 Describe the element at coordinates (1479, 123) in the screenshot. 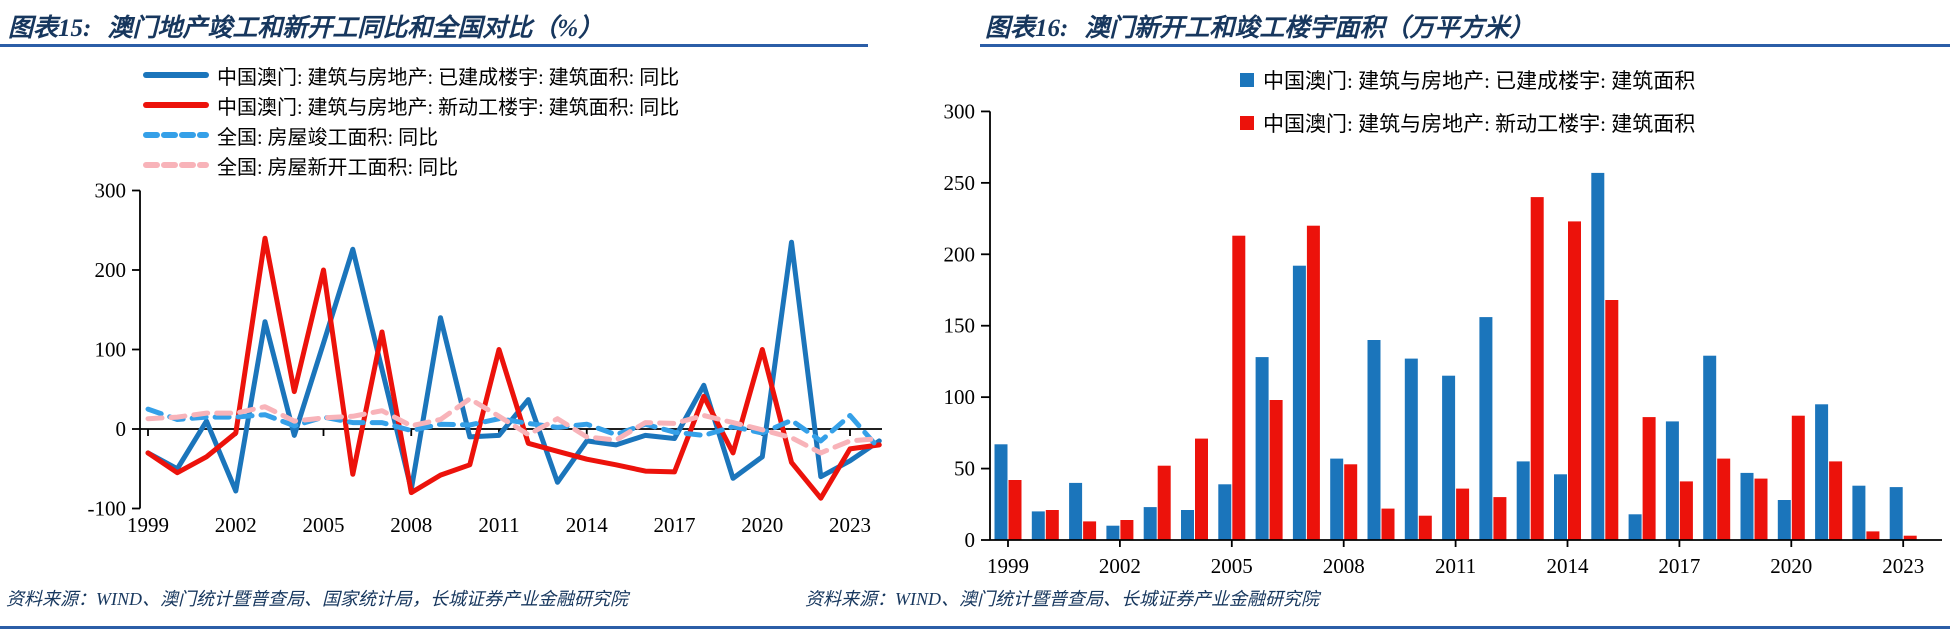

I see `legend-item-label: 中国澳门: 建筑与房地产: 新动工楼宇: 建筑面积` at that location.